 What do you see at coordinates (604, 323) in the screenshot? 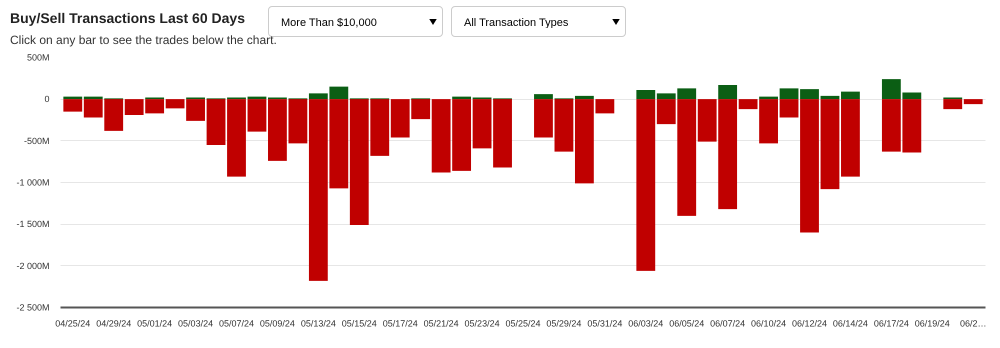
I see `x-tick-label: 05/31/24` at bounding box center [604, 323].